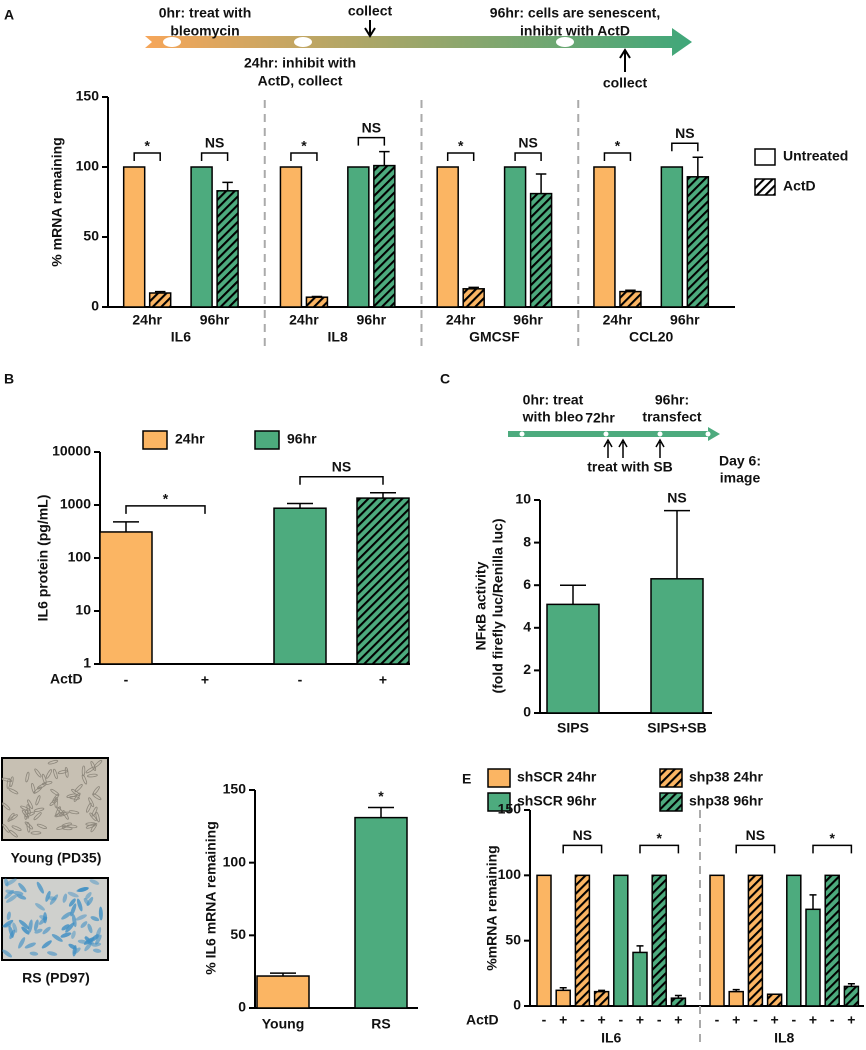  I want to click on significance-bracket, so click(659, 849).